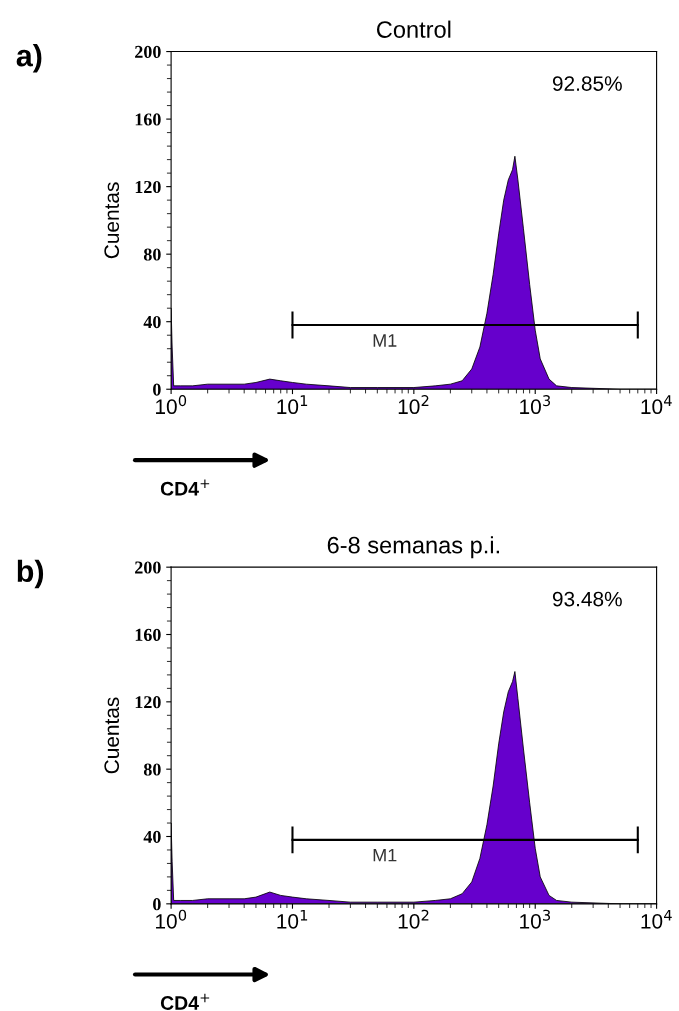 The image size is (679, 1011). I want to click on x-tick-label: 10$^{0}$, so click(171, 405).